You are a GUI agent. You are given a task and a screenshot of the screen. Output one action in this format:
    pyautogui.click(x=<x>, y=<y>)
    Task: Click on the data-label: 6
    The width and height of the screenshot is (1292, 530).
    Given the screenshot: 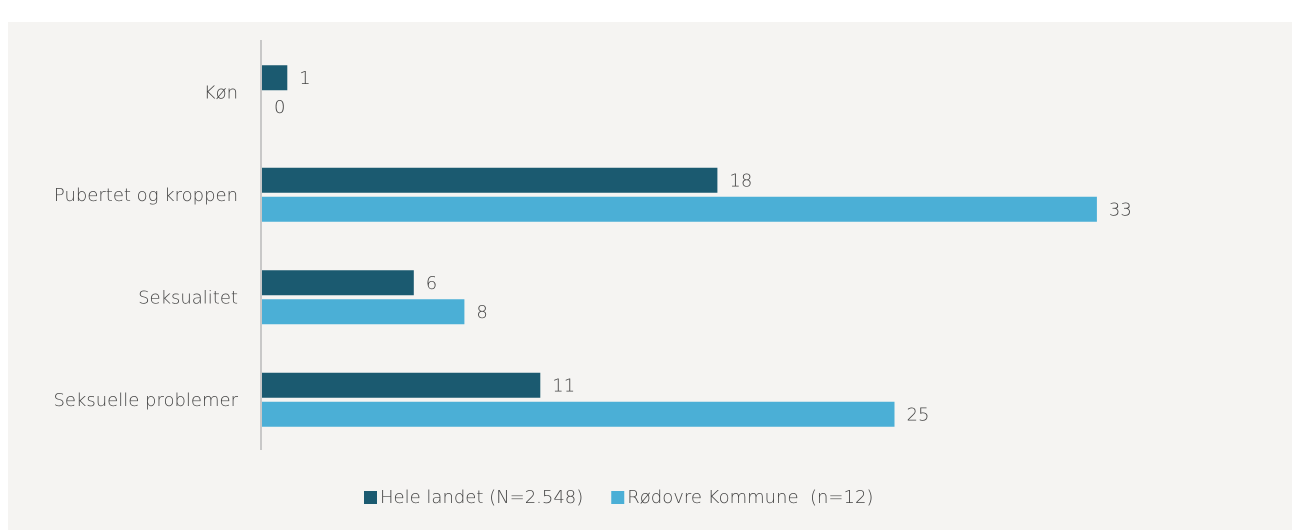 What is the action you would take?
    pyautogui.click(x=431, y=283)
    